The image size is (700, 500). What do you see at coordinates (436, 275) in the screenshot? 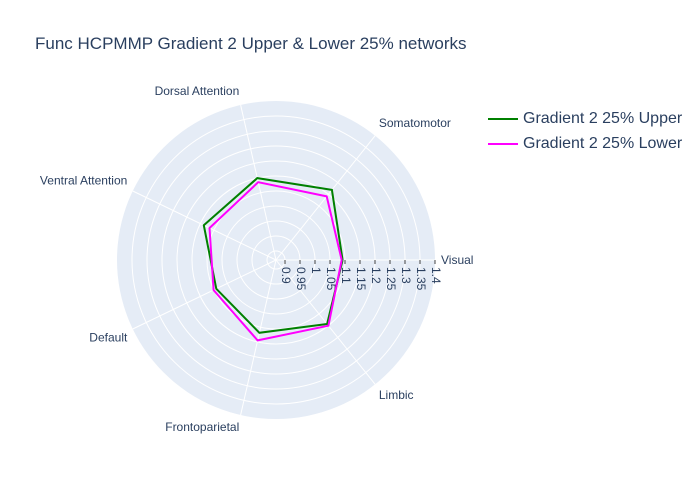
I see `radial-tick-label: 1.4` at bounding box center [436, 275].